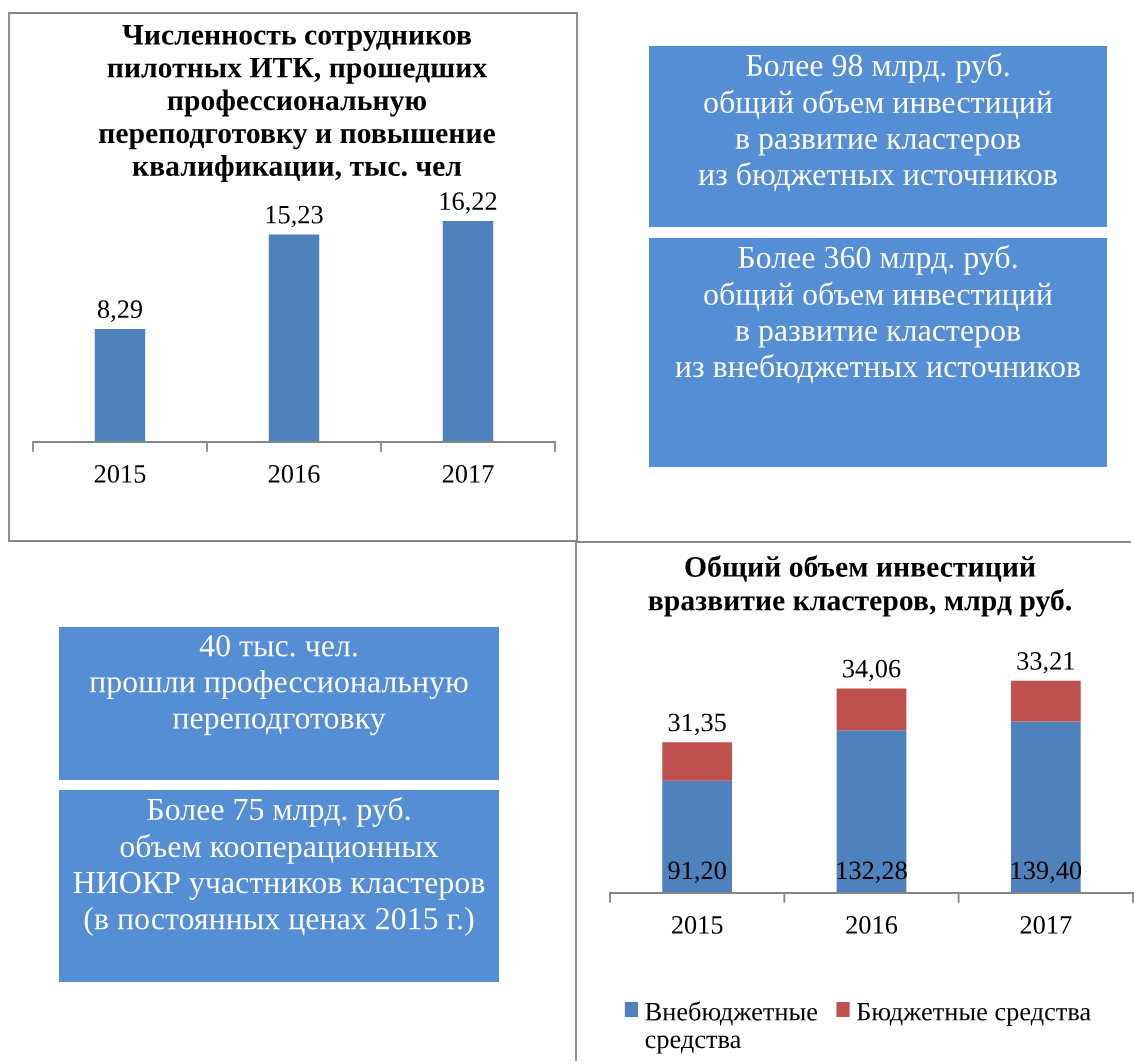 The width and height of the screenshot is (1134, 1064). I want to click on data-label: 34,06, so click(872, 670).